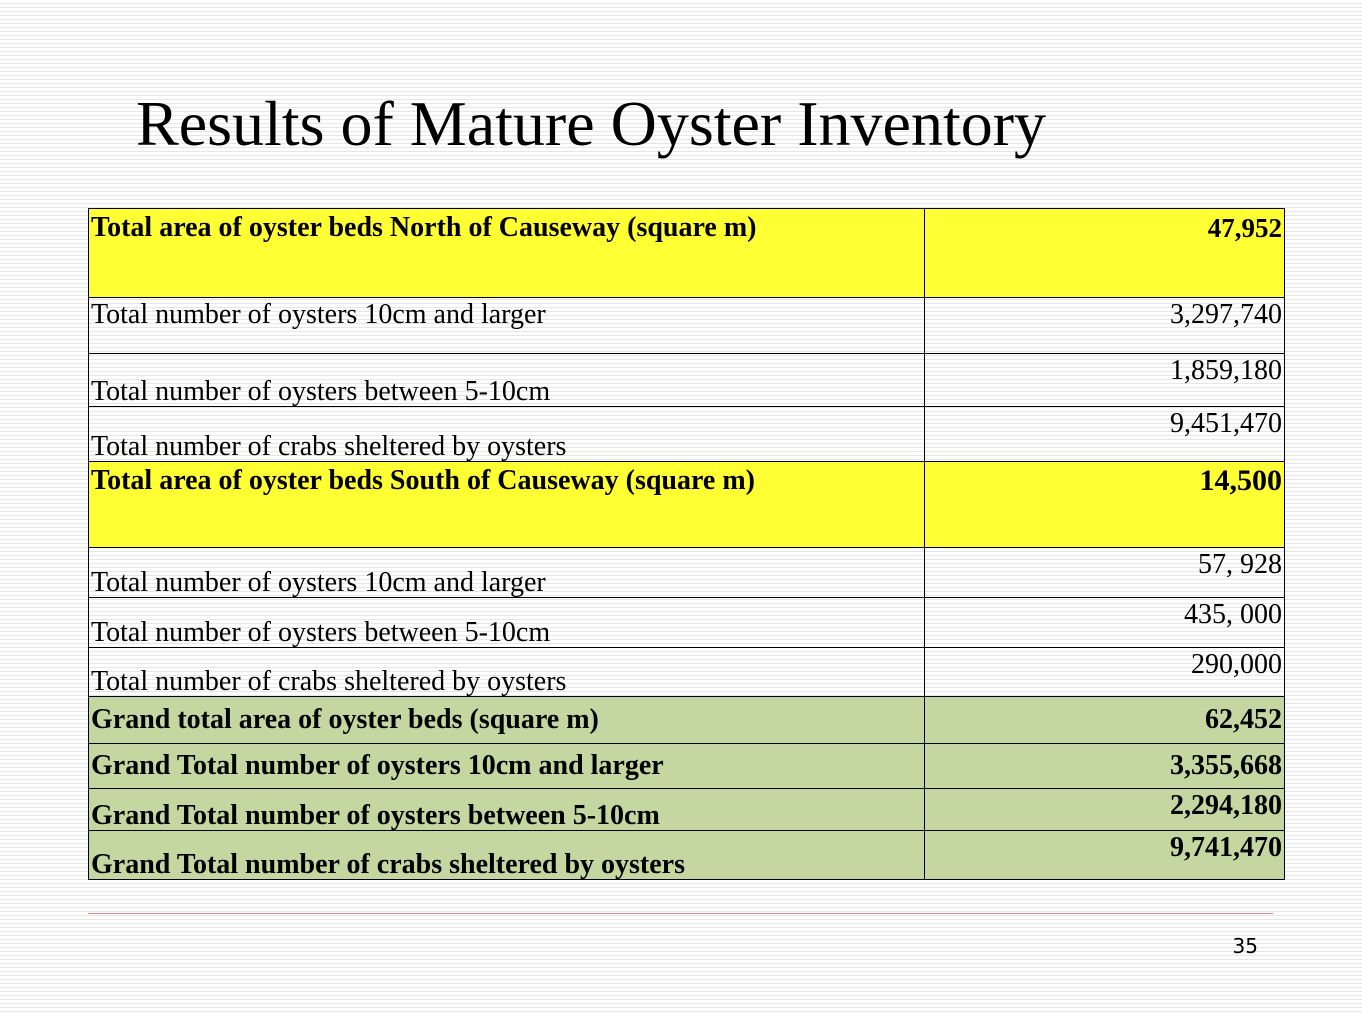  Describe the element at coordinates (680, 913) in the screenshot. I see `footer-divider` at that location.